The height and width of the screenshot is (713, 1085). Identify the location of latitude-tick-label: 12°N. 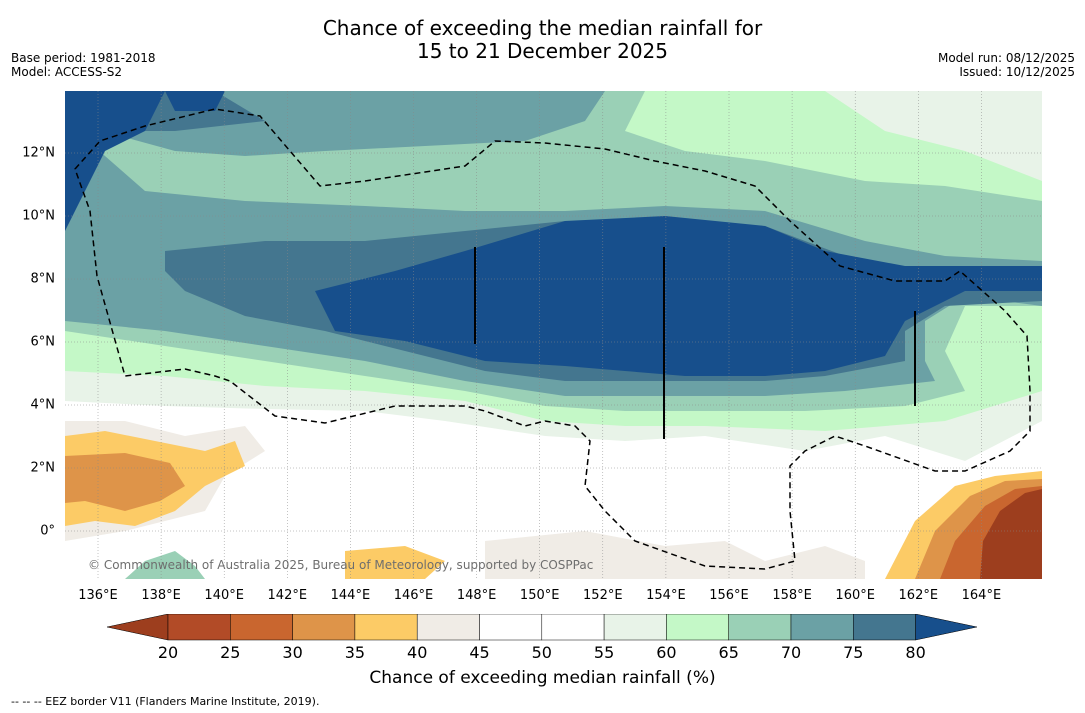
(38, 153).